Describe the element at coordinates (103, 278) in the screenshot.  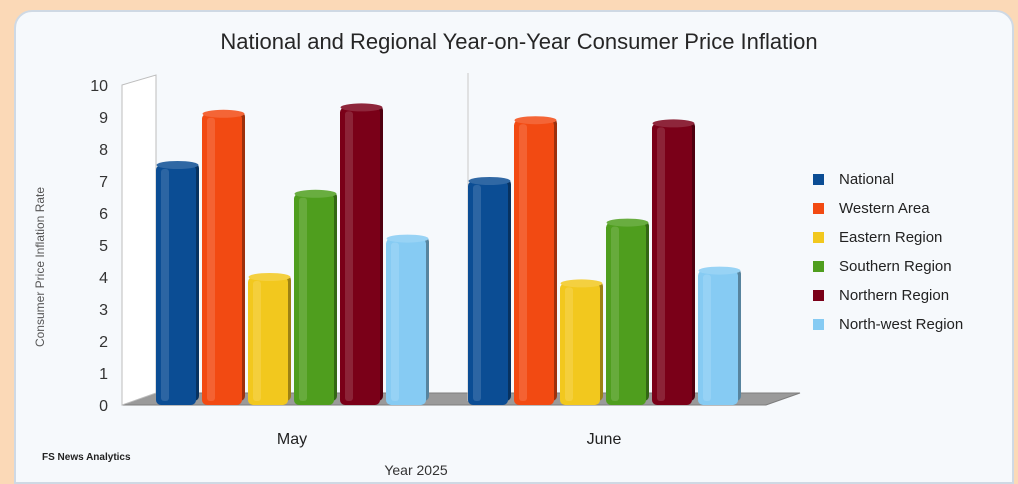
I see `y-tick-label: 4` at that location.